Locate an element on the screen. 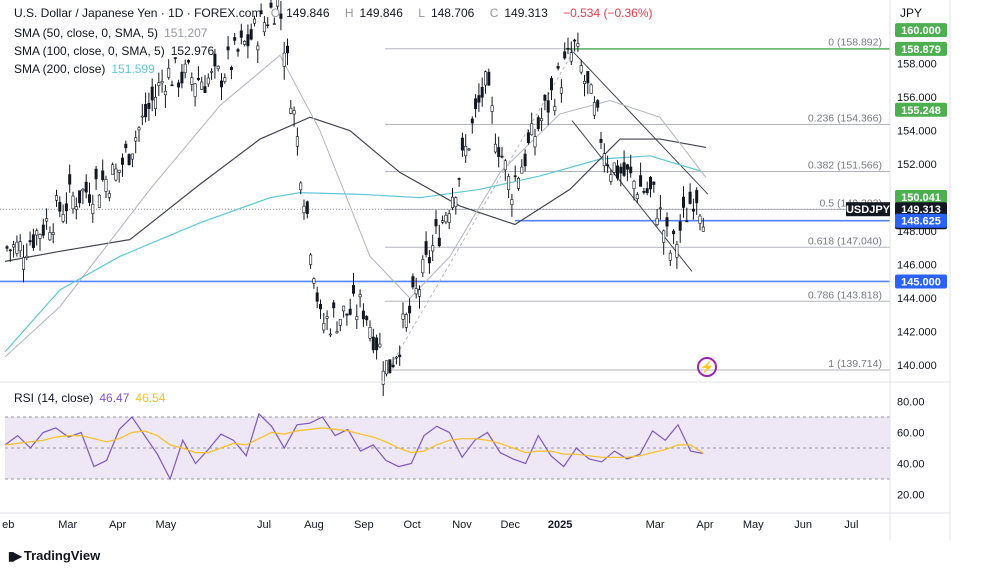 The width and height of the screenshot is (991, 575). sma50-value: 151.207 is located at coordinates (186, 33).